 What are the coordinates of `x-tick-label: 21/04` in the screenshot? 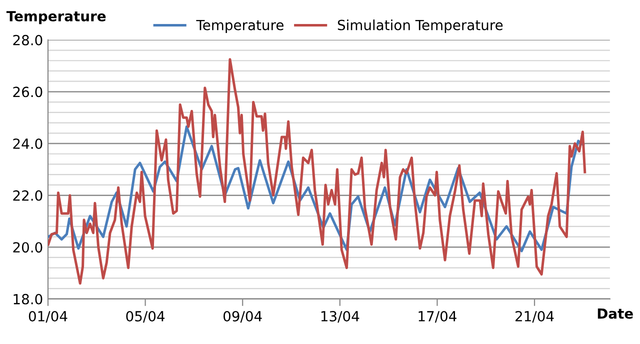 It's located at (535, 316).